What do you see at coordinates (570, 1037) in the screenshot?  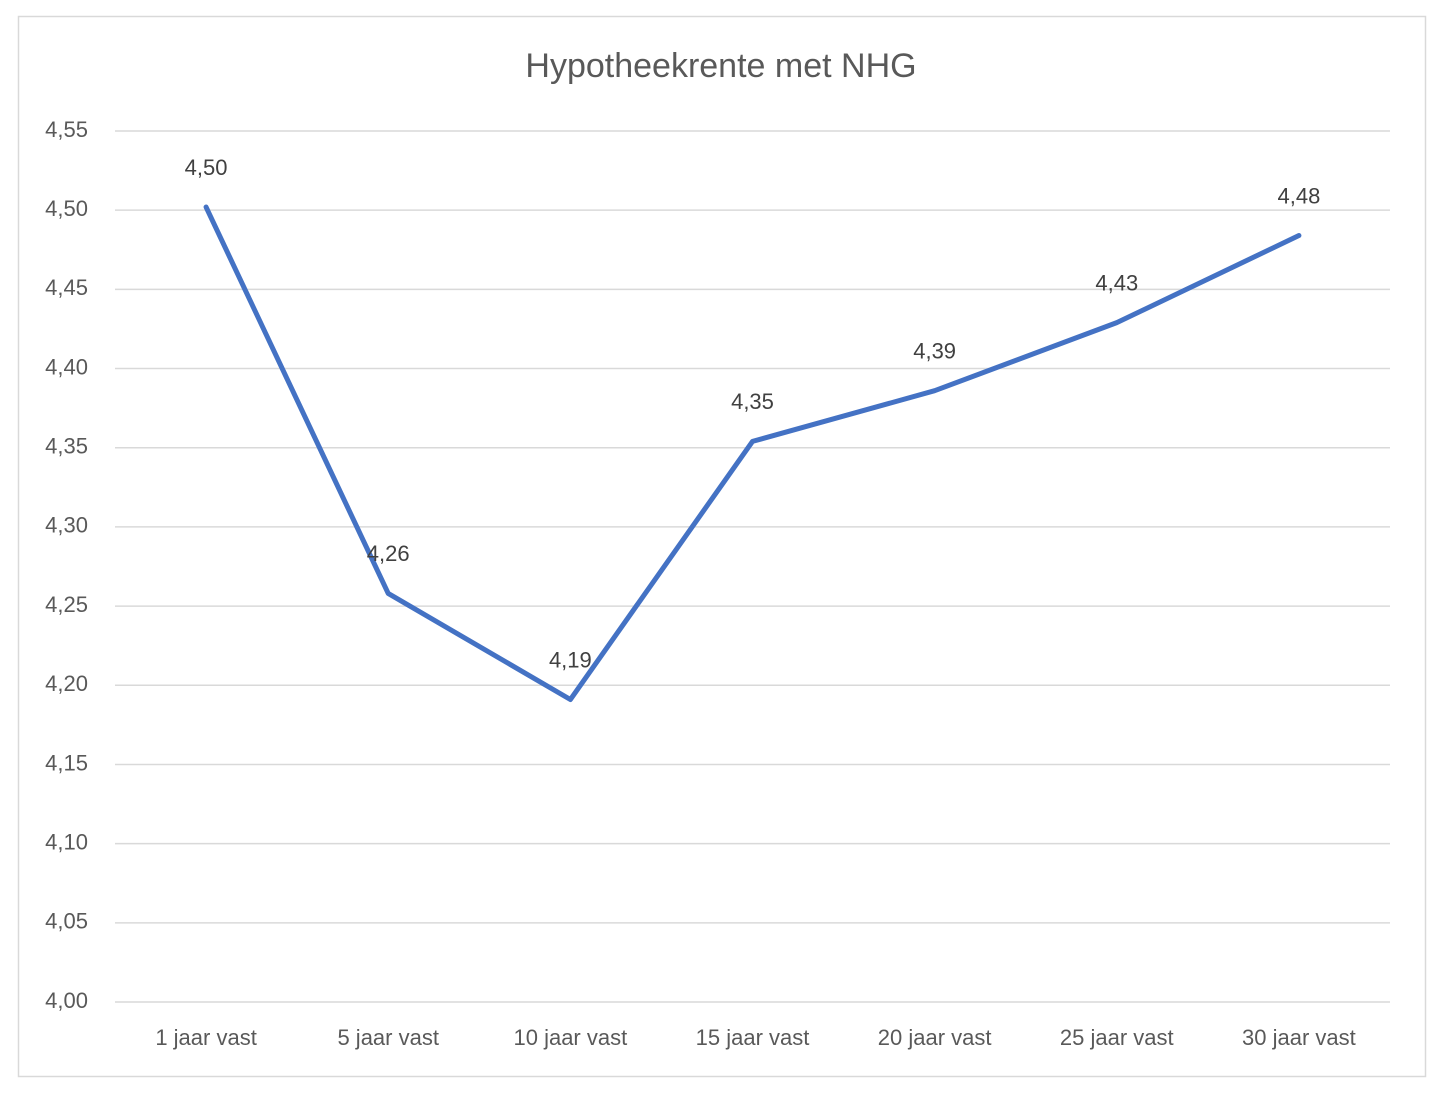 I see `x-tick-label: 10 jaar vast` at bounding box center [570, 1037].